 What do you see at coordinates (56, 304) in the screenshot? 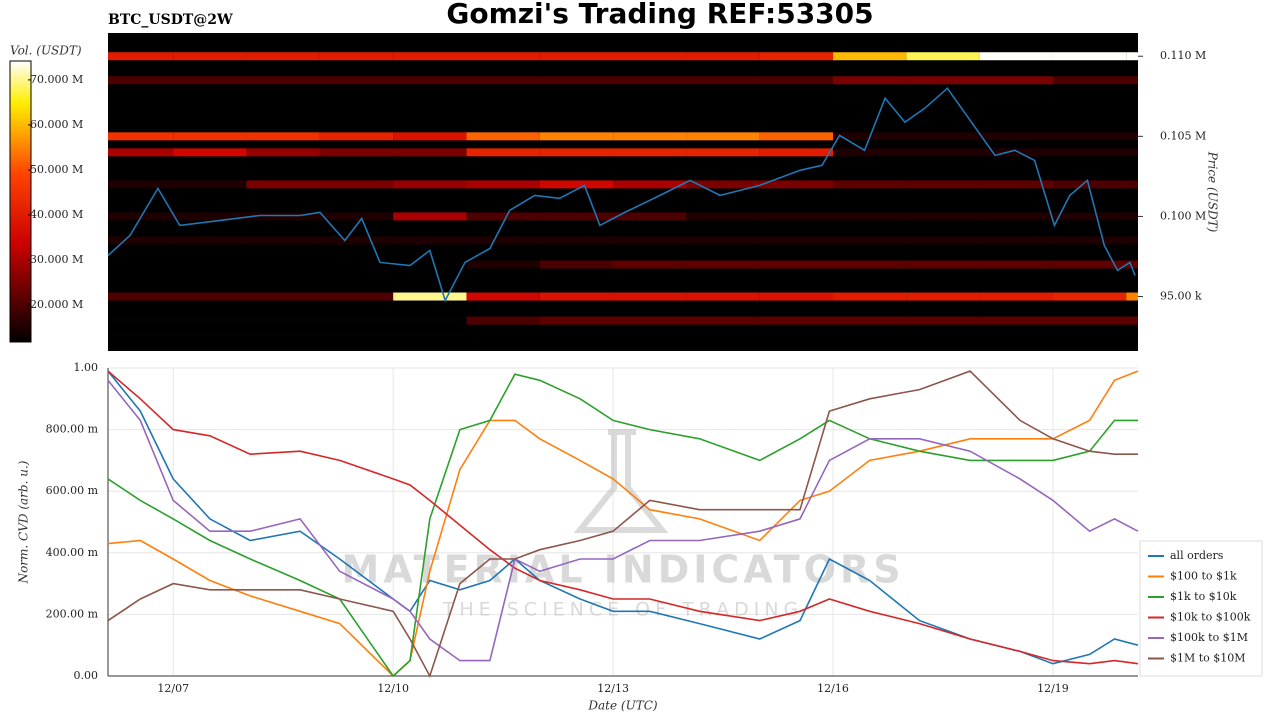
I see `colorbar-tick-label: 20.000 M` at bounding box center [56, 304].